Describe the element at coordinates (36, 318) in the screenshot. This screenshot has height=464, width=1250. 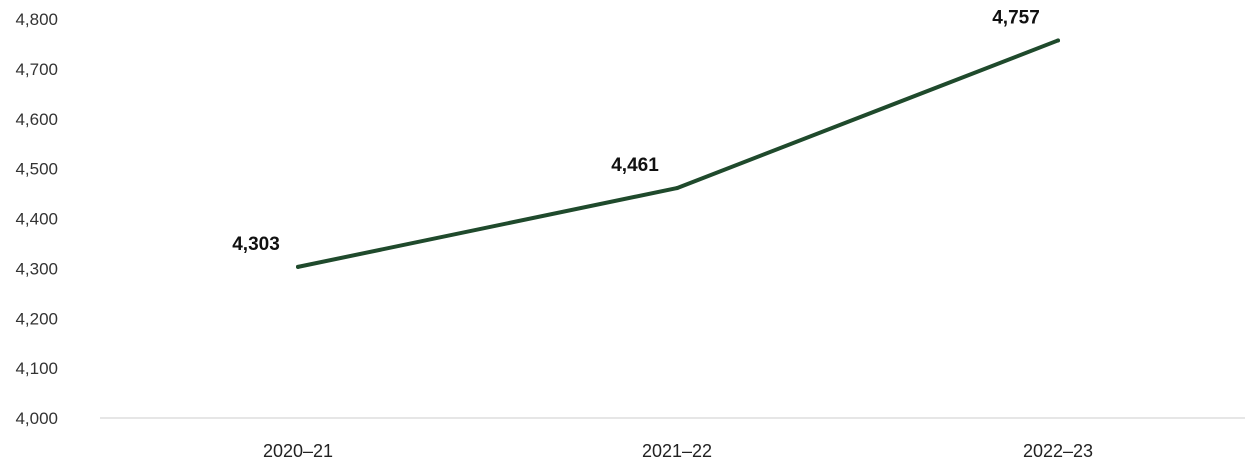
I see `y-tick-label: 4,200` at that location.